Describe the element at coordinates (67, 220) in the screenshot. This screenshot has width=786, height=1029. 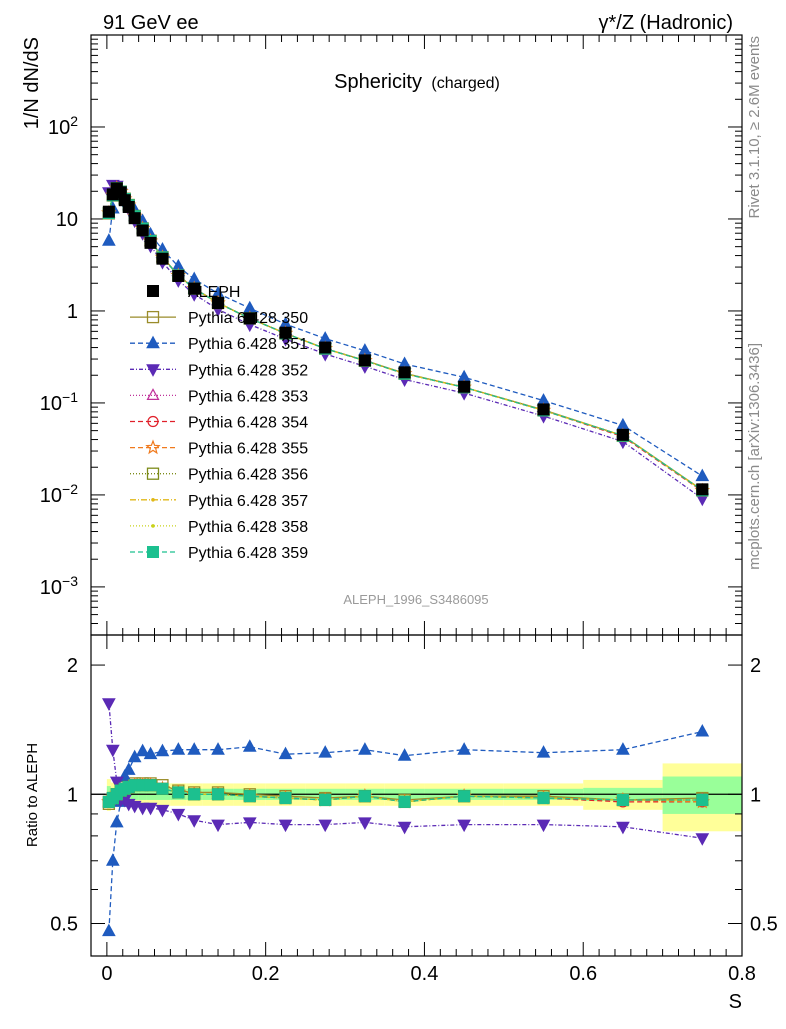
I see `y-tick-label: 10` at that location.